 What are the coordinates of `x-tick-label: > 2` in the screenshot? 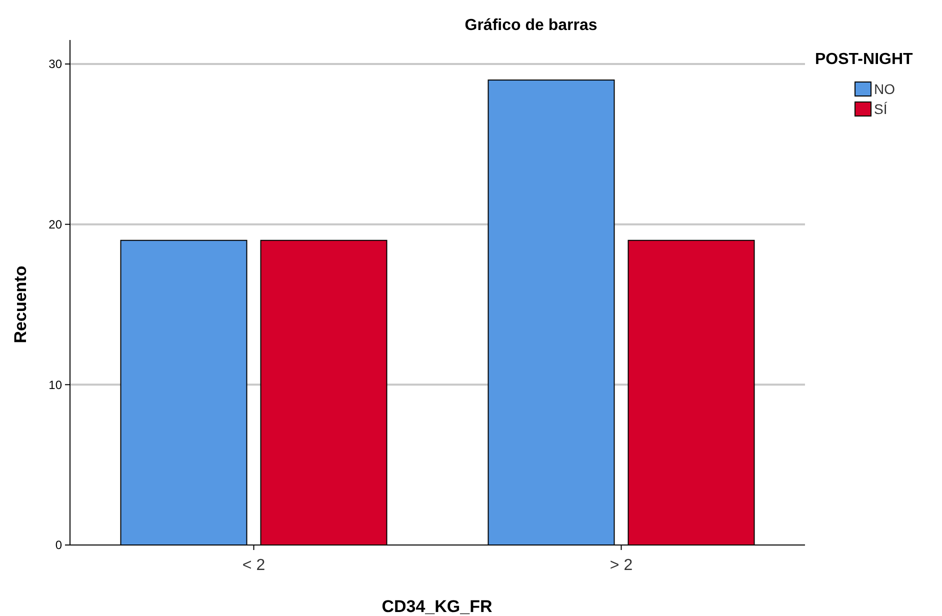 It's located at (621, 565).